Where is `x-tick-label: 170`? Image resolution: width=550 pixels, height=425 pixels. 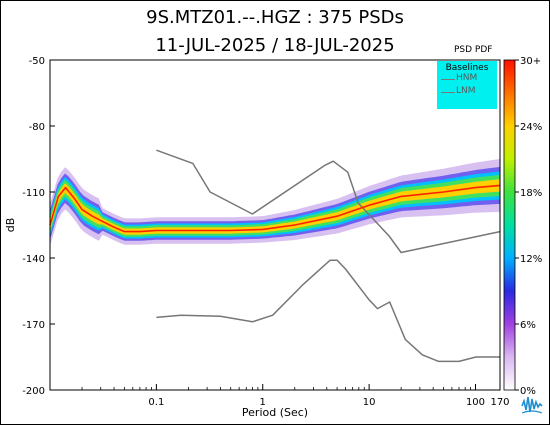 x-tick-label: 170 is located at coordinates (499, 402).